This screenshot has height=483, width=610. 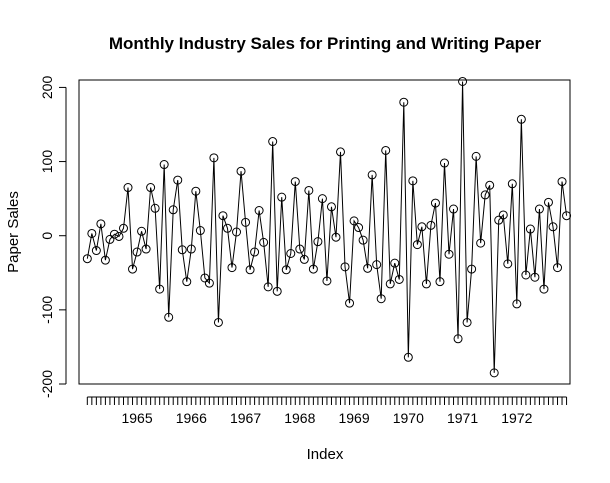 I want to click on x-tick-label: 1972, so click(x=516, y=418).